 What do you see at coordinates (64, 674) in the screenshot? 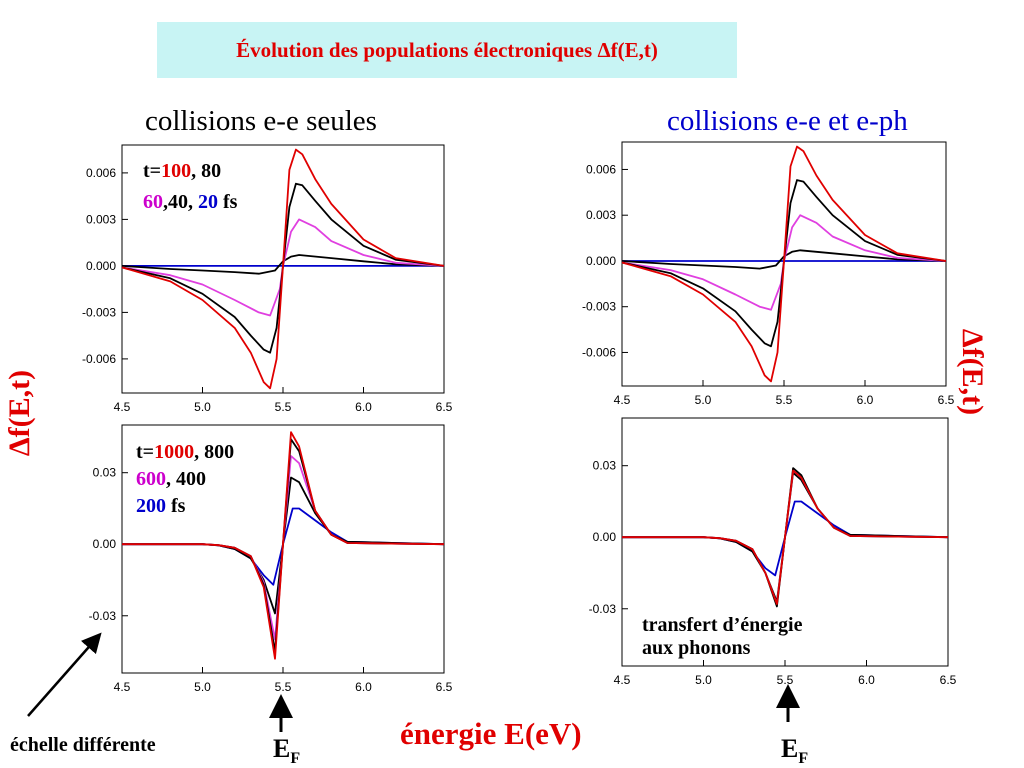
I see `echelle-arrow` at bounding box center [64, 674].